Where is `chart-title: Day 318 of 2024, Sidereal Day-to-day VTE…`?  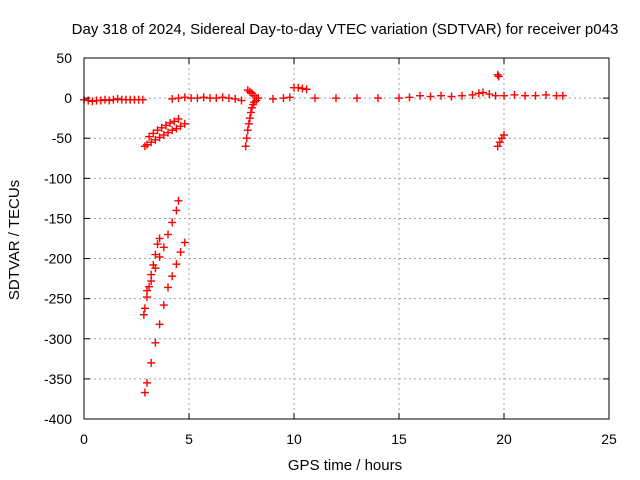
chart-title: Day 318 of 2024, Sidereal Day-to-day VTE… is located at coordinates (345, 29).